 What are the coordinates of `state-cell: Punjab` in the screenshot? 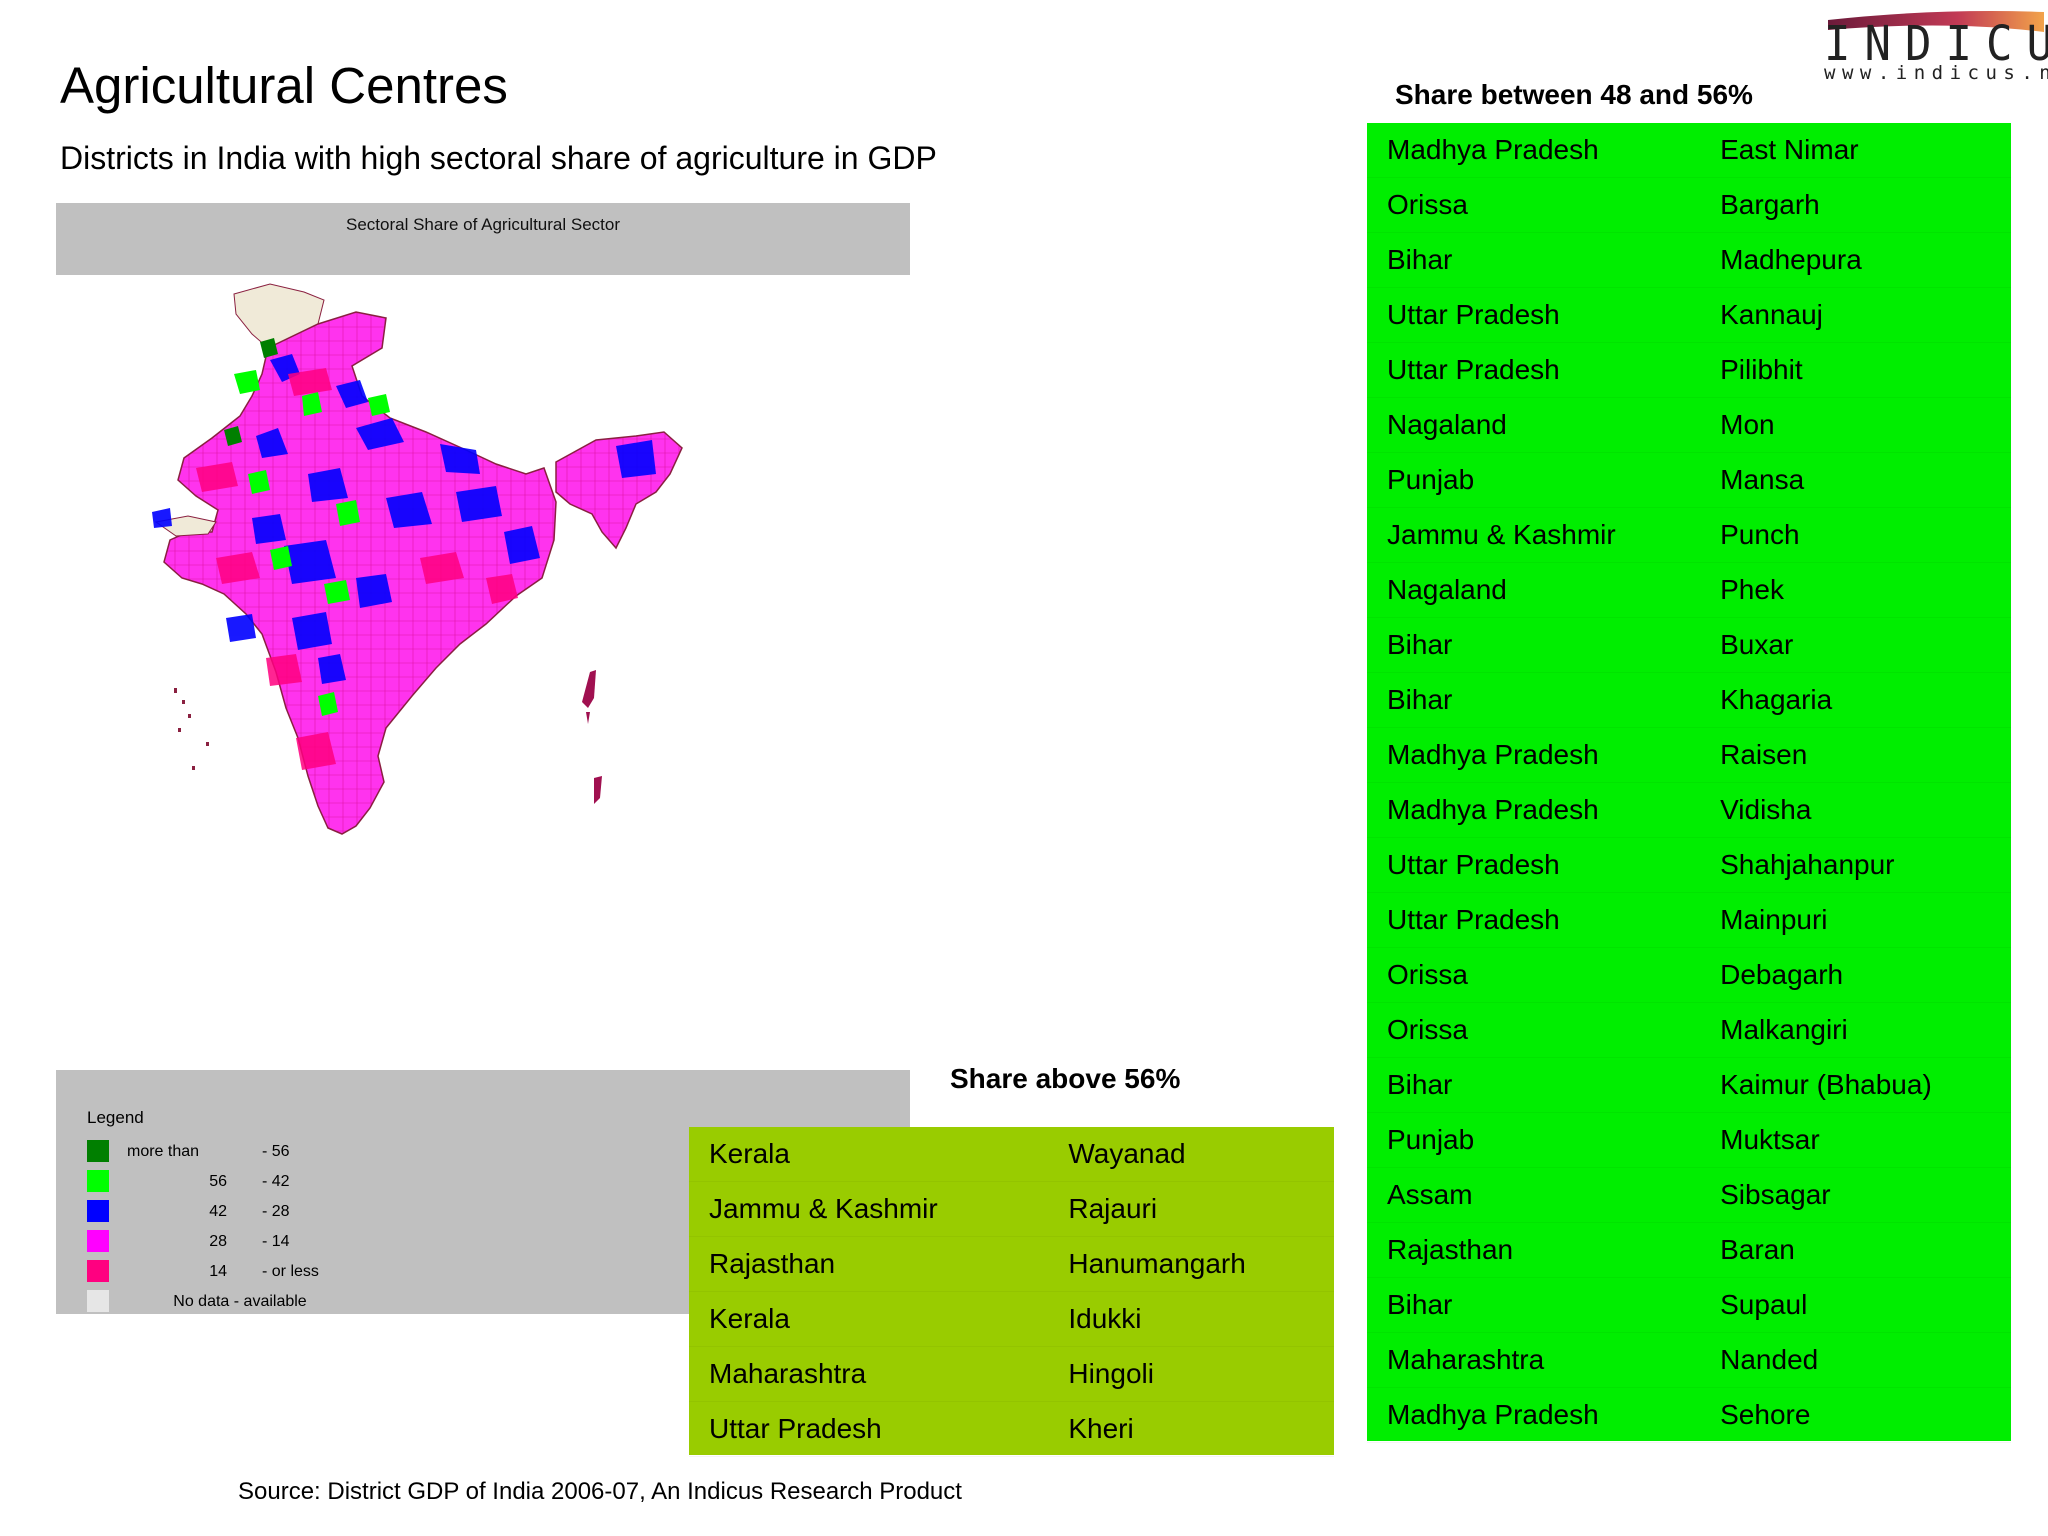 It's located at (1534, 1140).